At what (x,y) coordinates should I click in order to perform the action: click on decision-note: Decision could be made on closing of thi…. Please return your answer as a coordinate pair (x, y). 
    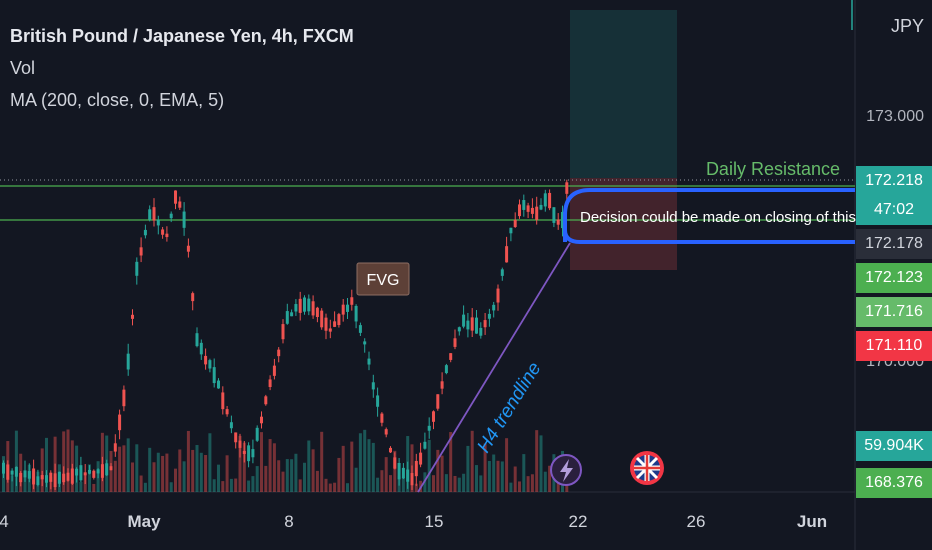
    Looking at the image, I should click on (740, 217).